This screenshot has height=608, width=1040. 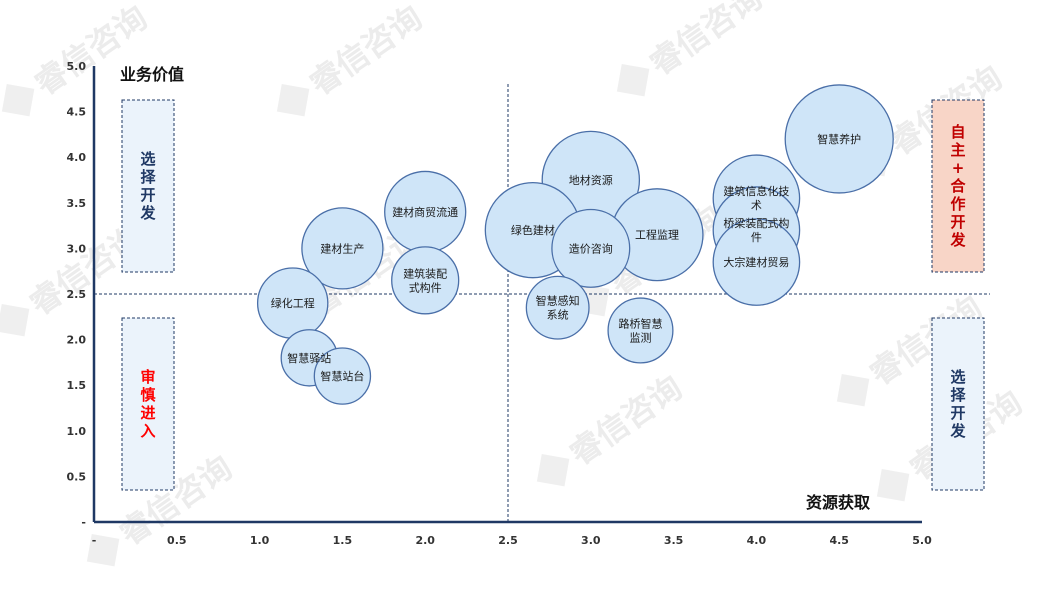 What do you see at coordinates (591, 180) in the screenshot?
I see `bubble-label: 地材资源` at bounding box center [591, 180].